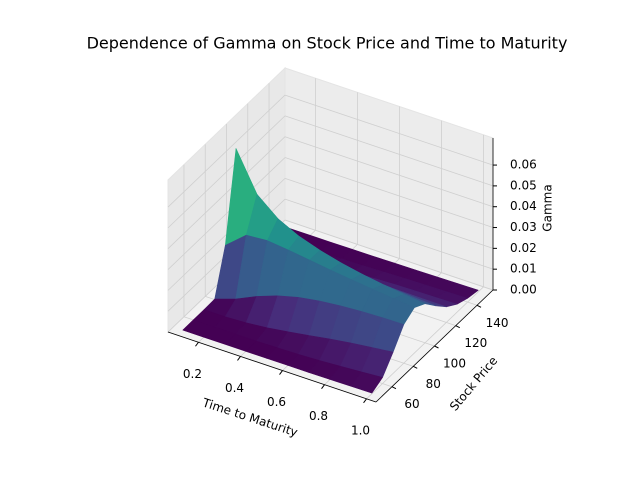 The image size is (640, 480). Describe the element at coordinates (433, 384) in the screenshot. I see `y-tick-label: 80` at that location.